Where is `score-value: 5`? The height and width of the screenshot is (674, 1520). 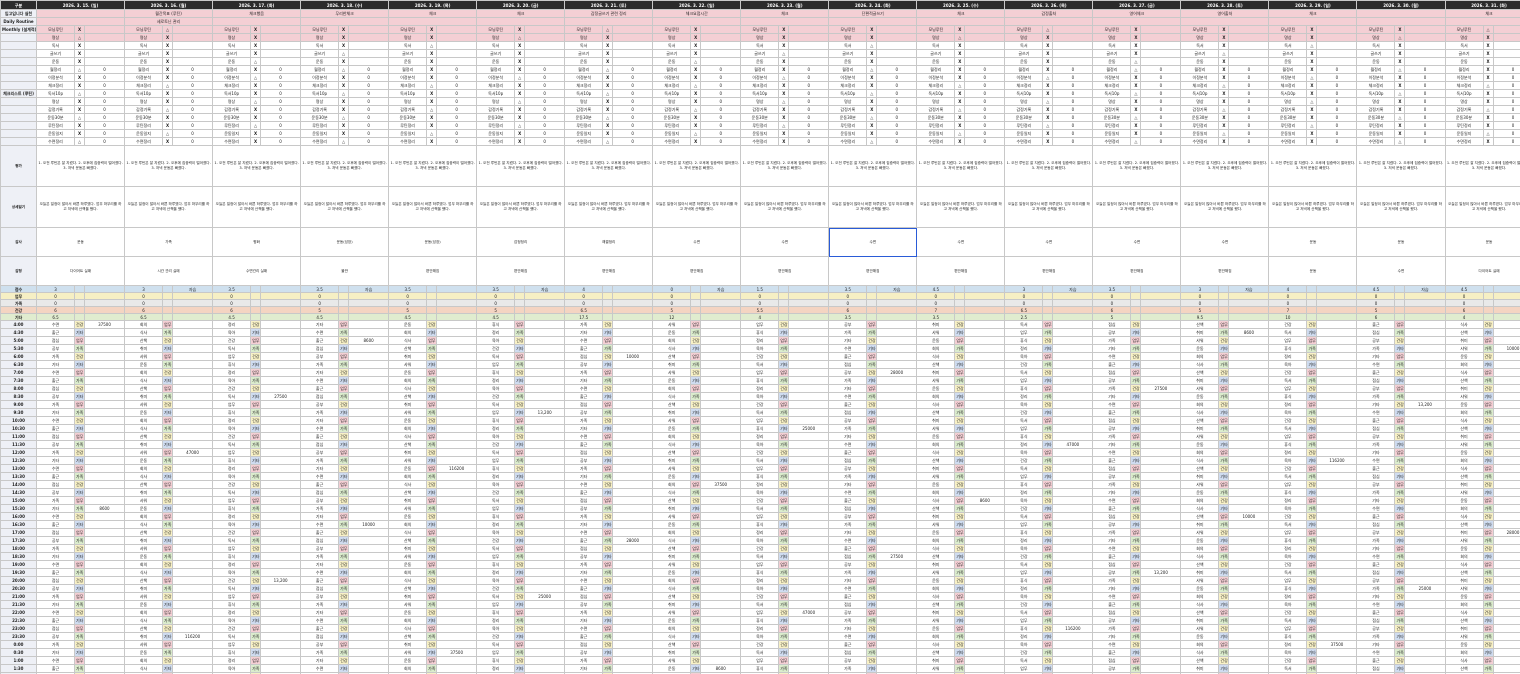 score-value: 5 is located at coordinates (672, 310).